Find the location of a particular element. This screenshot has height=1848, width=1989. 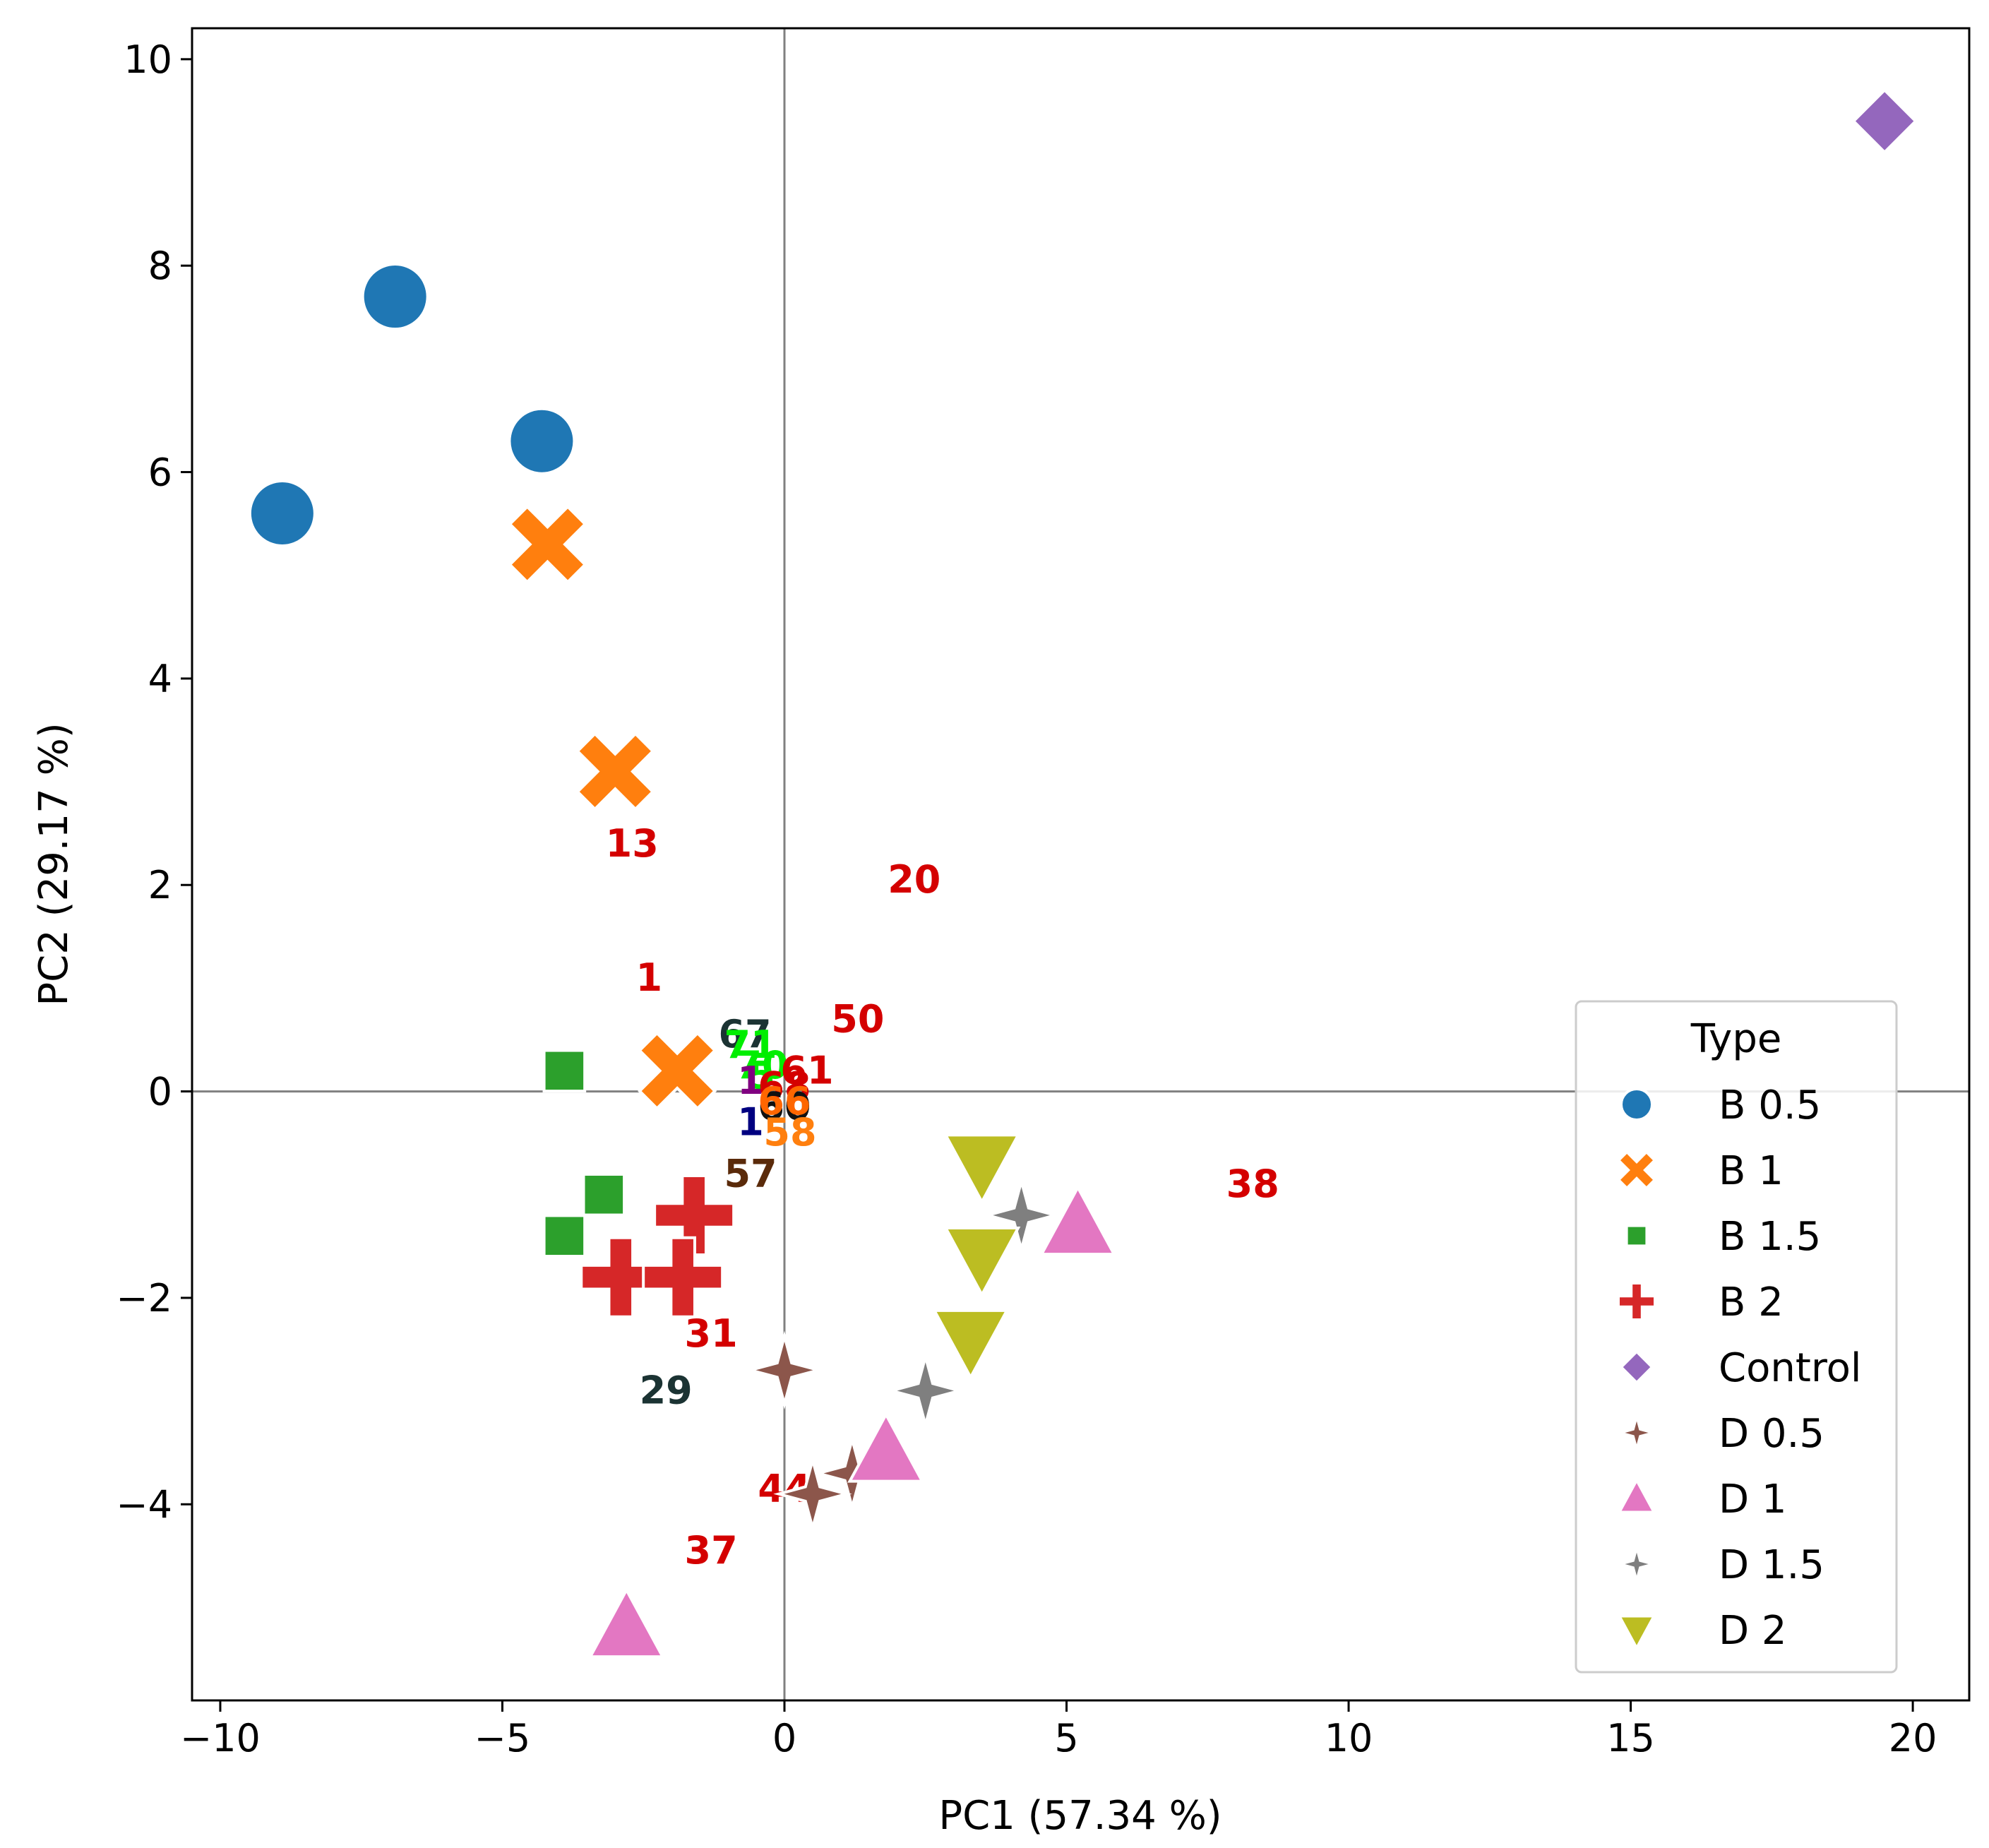

legend-label-b-0-5: B 0.5 is located at coordinates (1770, 1105).